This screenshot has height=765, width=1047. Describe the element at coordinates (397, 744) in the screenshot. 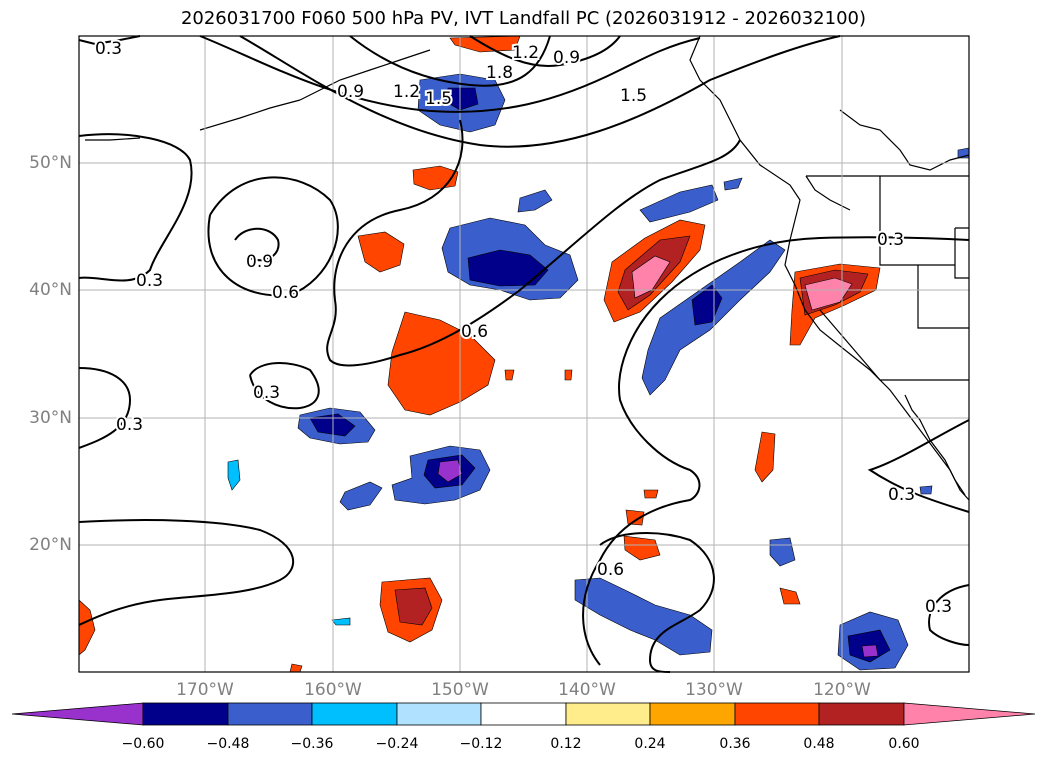

I see `colorbar-tick: −0.24` at that location.